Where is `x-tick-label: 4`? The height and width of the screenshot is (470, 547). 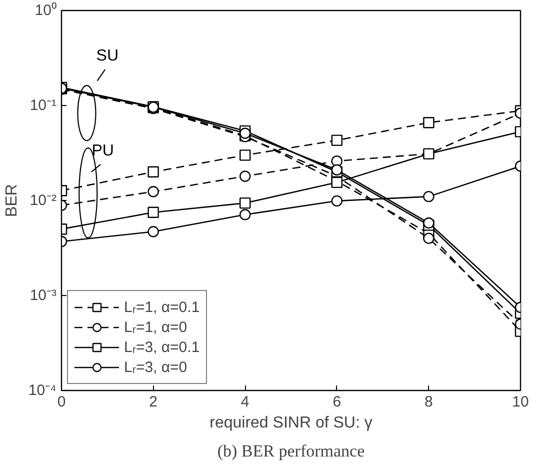 x-tick-label: 4 is located at coordinates (245, 402).